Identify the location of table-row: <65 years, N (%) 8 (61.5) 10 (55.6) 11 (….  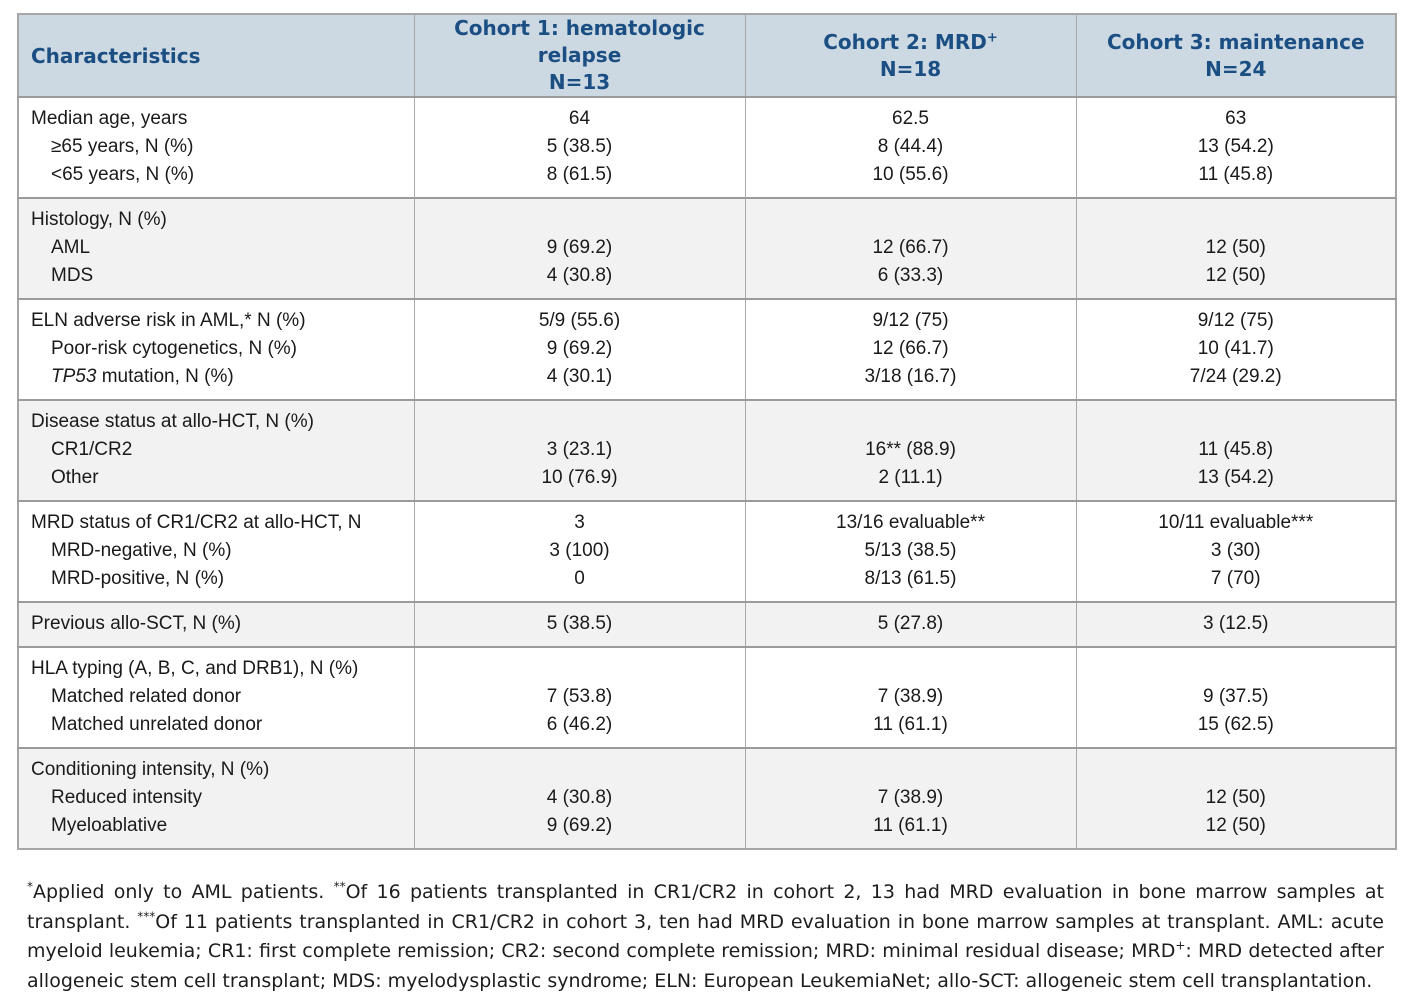
(707, 179).